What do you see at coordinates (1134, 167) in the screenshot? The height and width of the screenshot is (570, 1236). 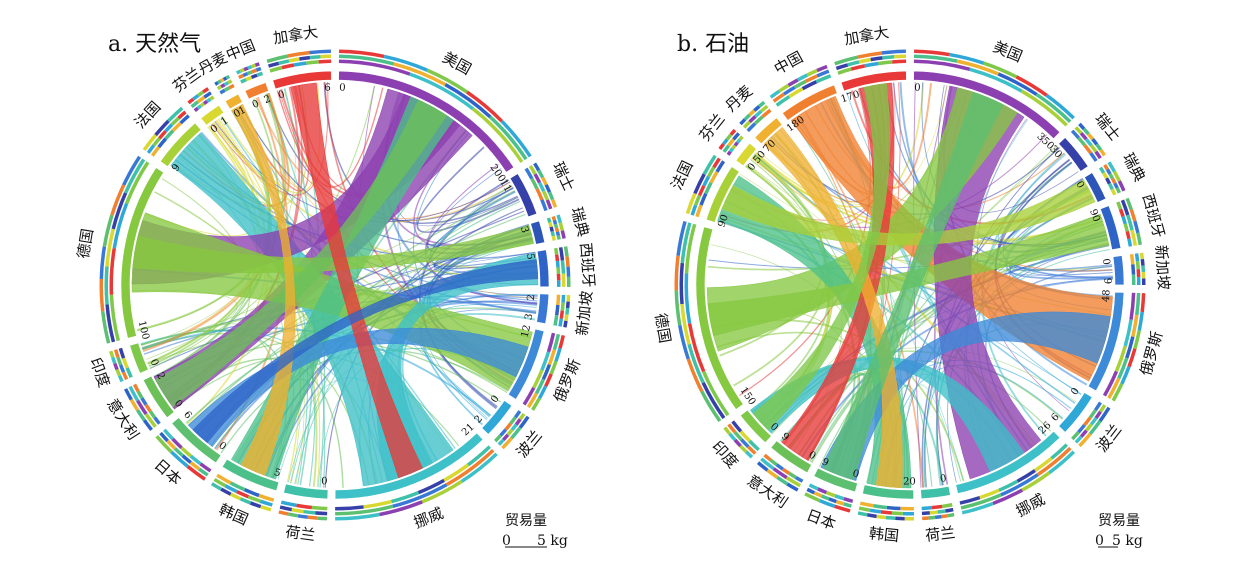 I see `country-label: 瑞典` at bounding box center [1134, 167].